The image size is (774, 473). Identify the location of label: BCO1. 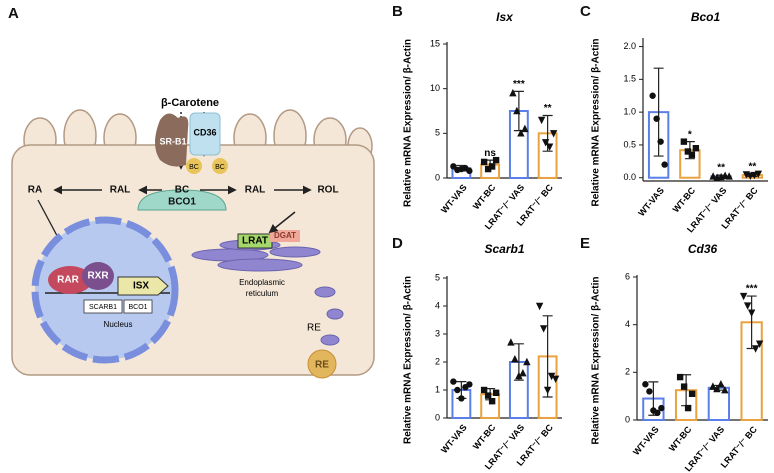
(182, 202).